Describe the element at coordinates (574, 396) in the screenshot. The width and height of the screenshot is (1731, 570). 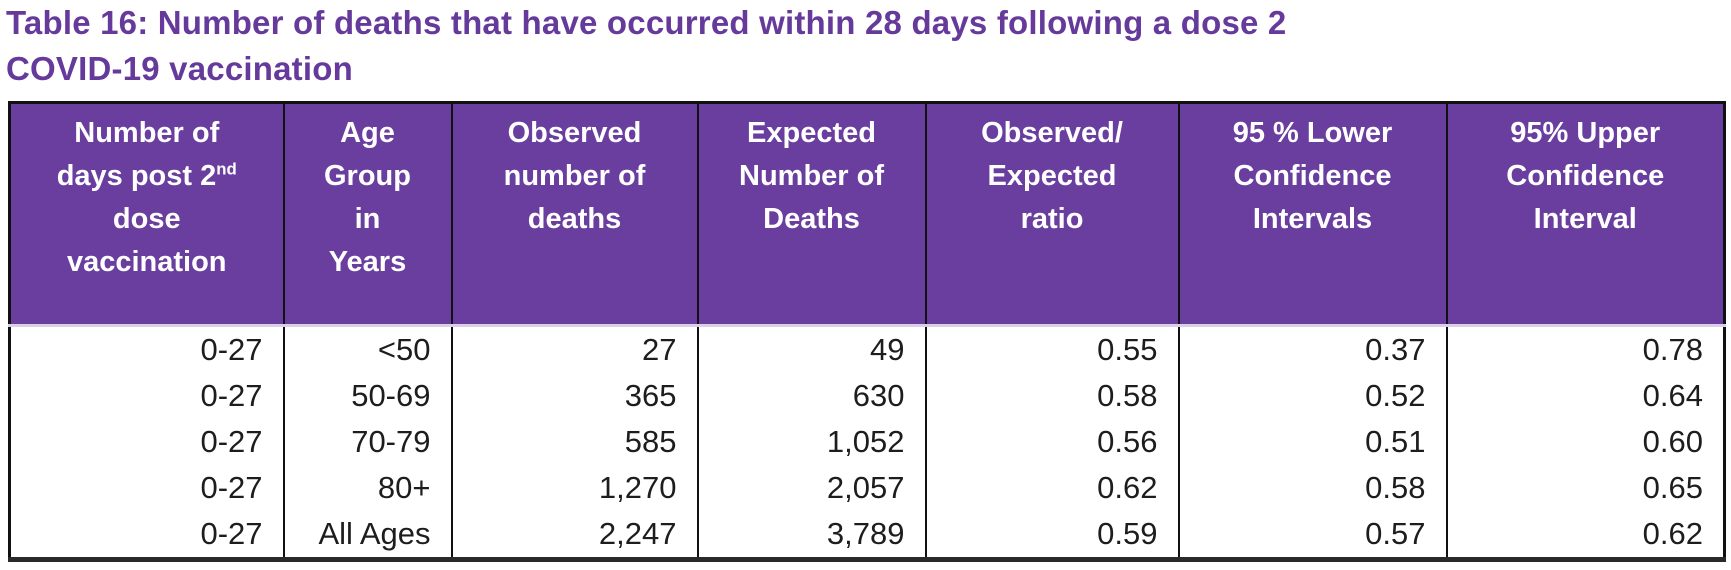
I see `cell-observed-deaths: 365` at that location.